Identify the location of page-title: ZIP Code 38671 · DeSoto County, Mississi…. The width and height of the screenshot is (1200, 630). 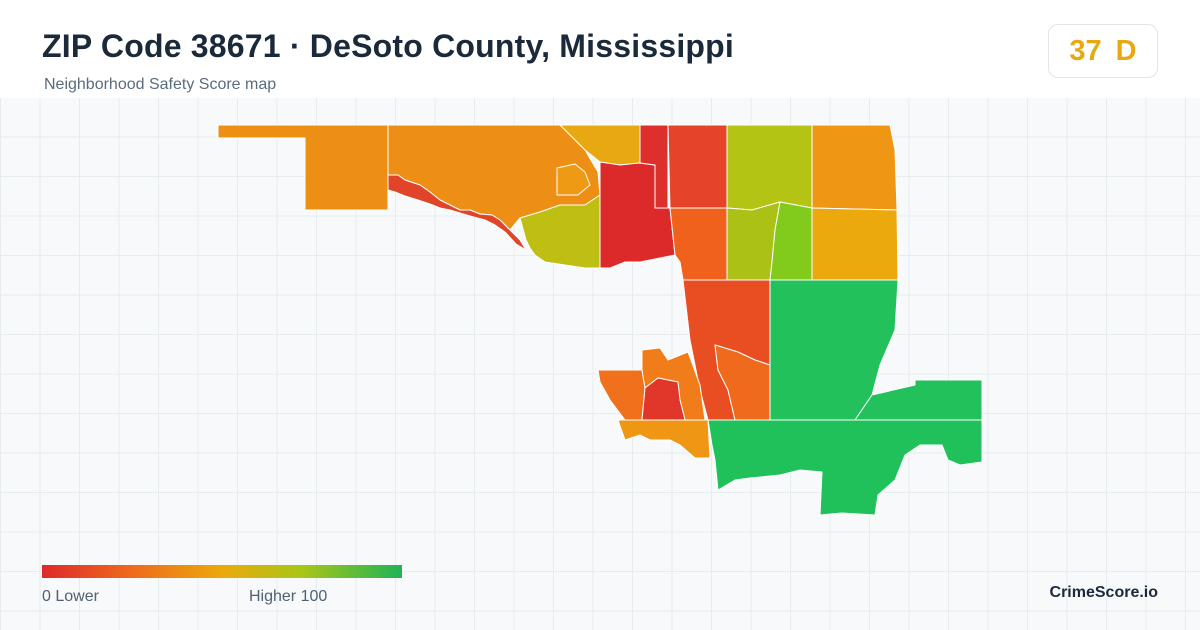
(388, 46).